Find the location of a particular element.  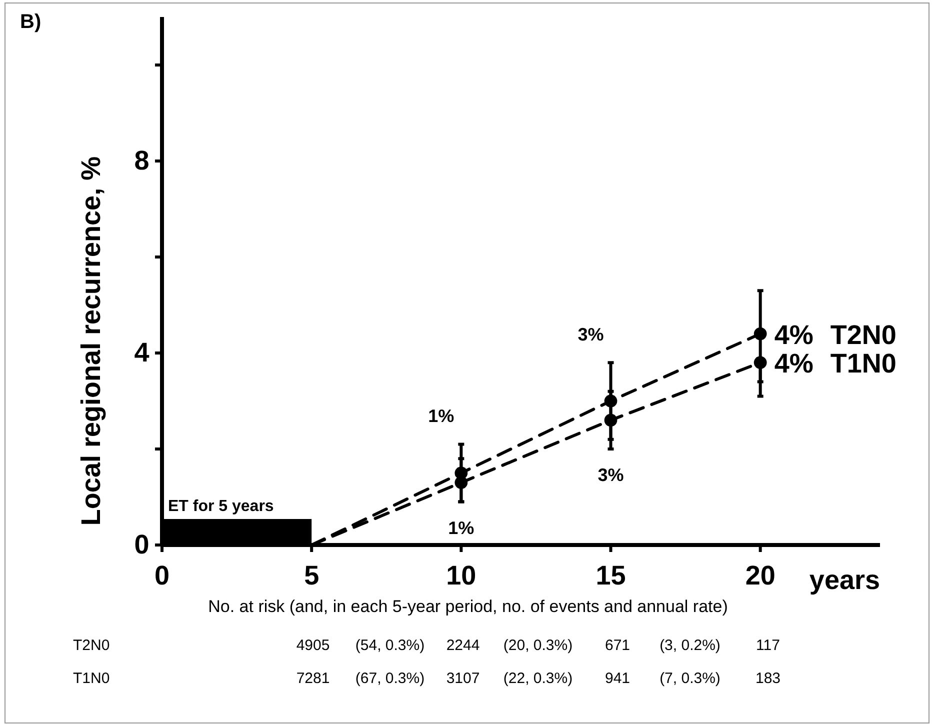

text: (7, 0.3%) is located at coordinates (690, 678).